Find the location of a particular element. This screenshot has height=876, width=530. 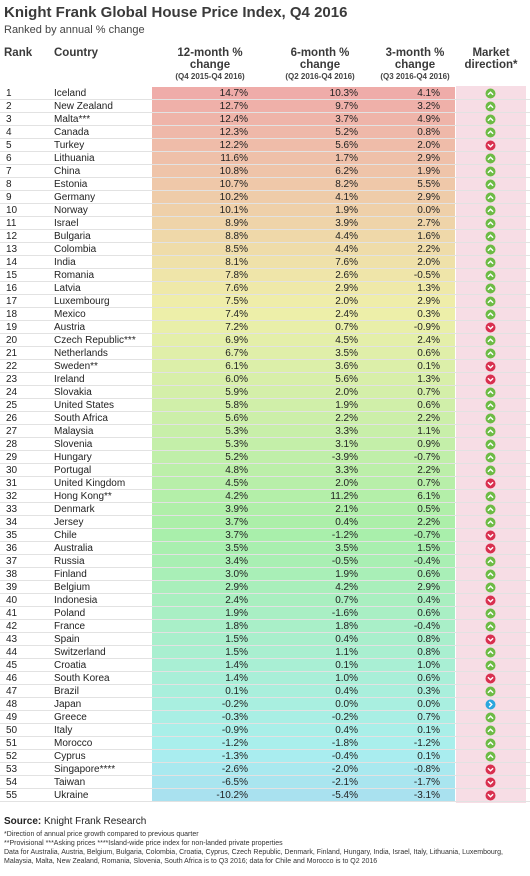

change-3m: 1.0% is located at coordinates (428, 665).